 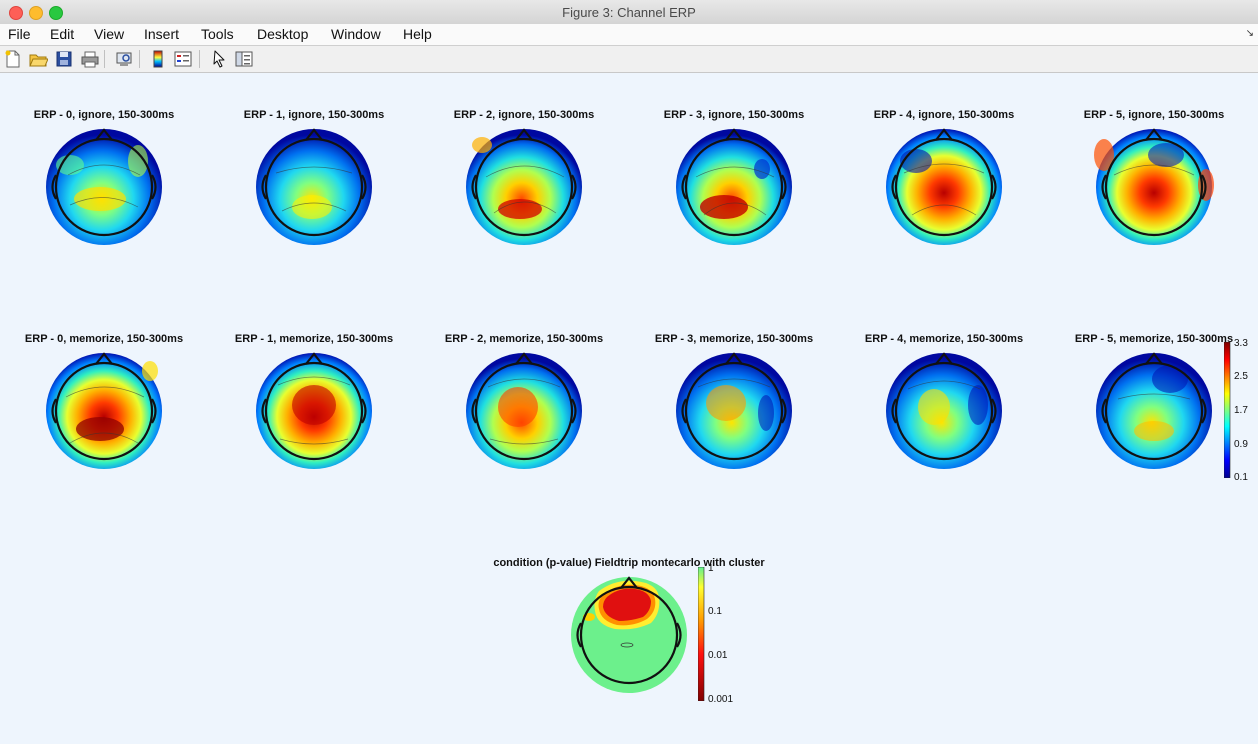 What do you see at coordinates (944, 115) in the screenshot?
I see `plot-title: ERP - 4, ignore, 150-300ms` at bounding box center [944, 115].